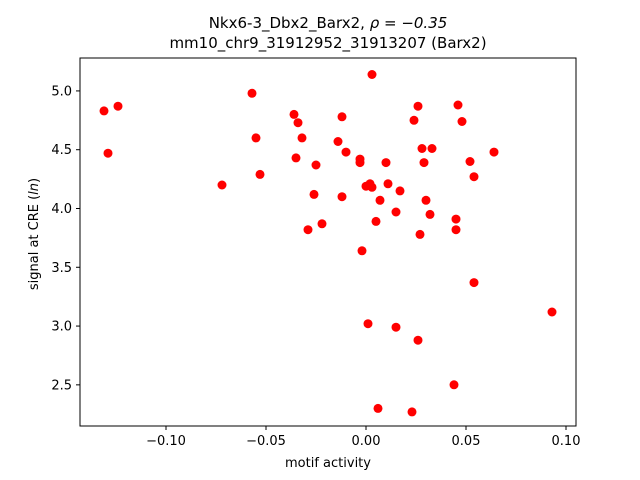 Image resolution: width=640 pixels, height=480 pixels. Describe the element at coordinates (466, 441) in the screenshot. I see `x-tick-label: 0.05` at that location.